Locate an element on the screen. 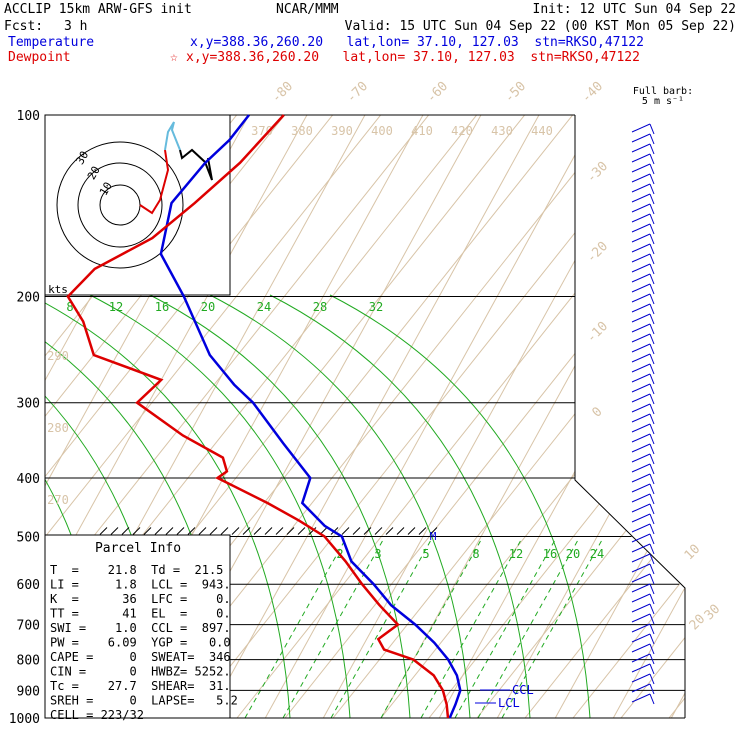 The image size is (740, 740). parcel-info-row: SWI = 1.0 CCL = 897. is located at coordinates (140, 628).